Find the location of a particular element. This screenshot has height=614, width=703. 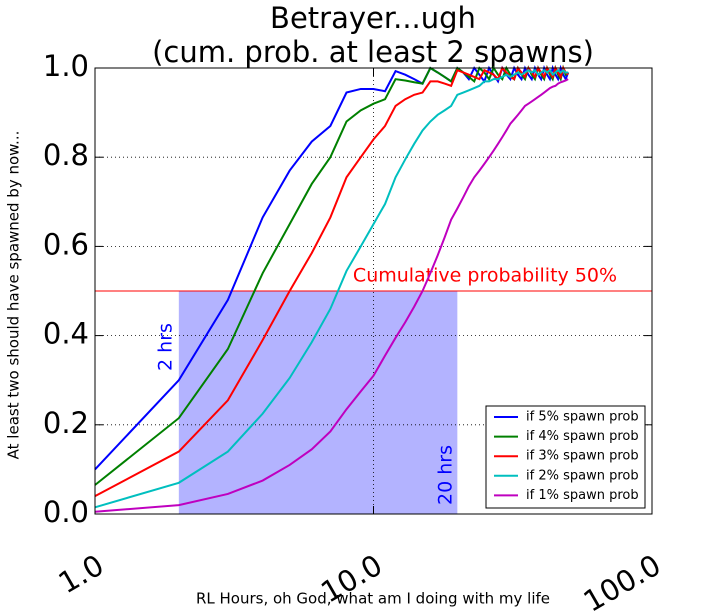

annotation: 2 hrs is located at coordinates (166, 347).